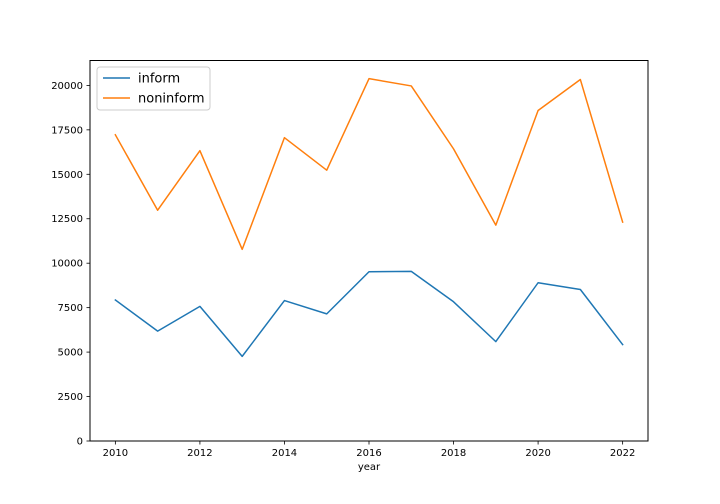 This screenshot has height=504, width=720. Describe the element at coordinates (159, 79) in the screenshot. I see `legend-label-inform: inform` at that location.